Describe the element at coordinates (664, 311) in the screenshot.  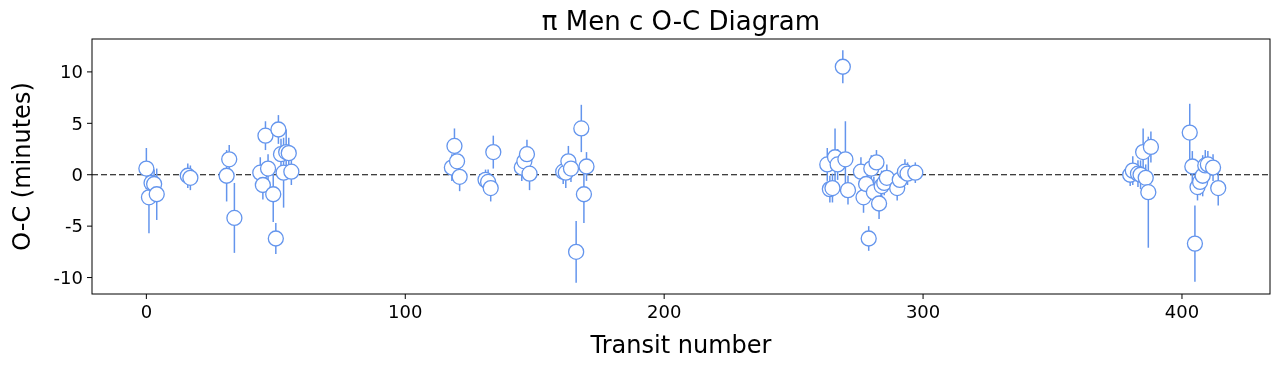
I see `x-tick-label: 200` at that location.